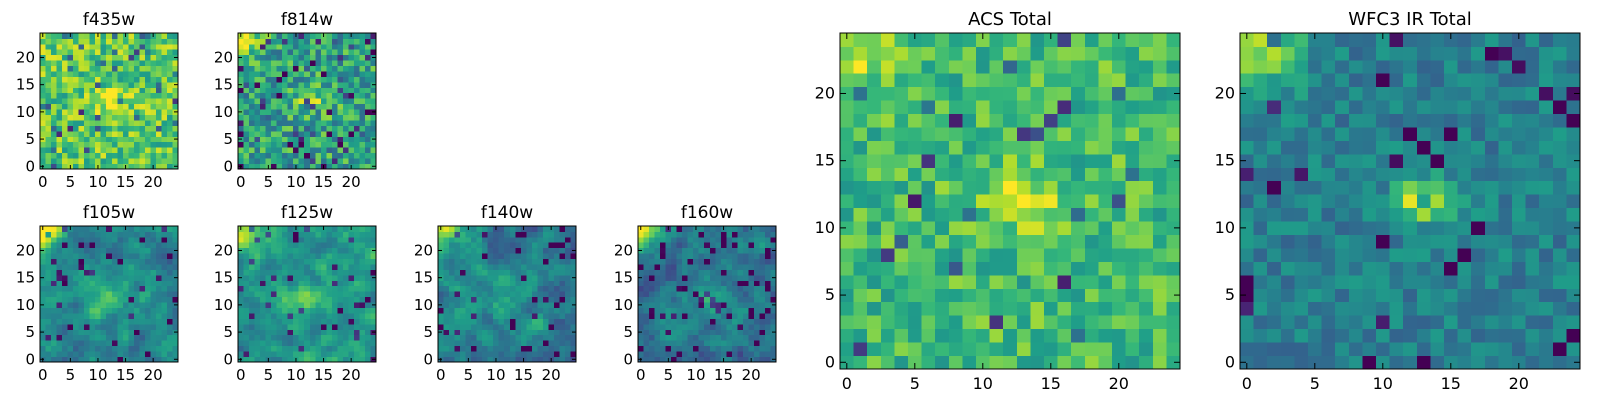  I want to click on x-tick-label: 10, so click(295, 375).